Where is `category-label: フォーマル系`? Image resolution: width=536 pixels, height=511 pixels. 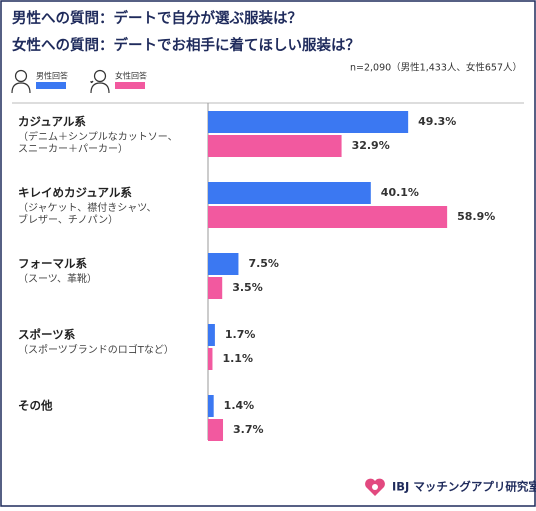
category-label: フォーマル系 is located at coordinates (52, 264).